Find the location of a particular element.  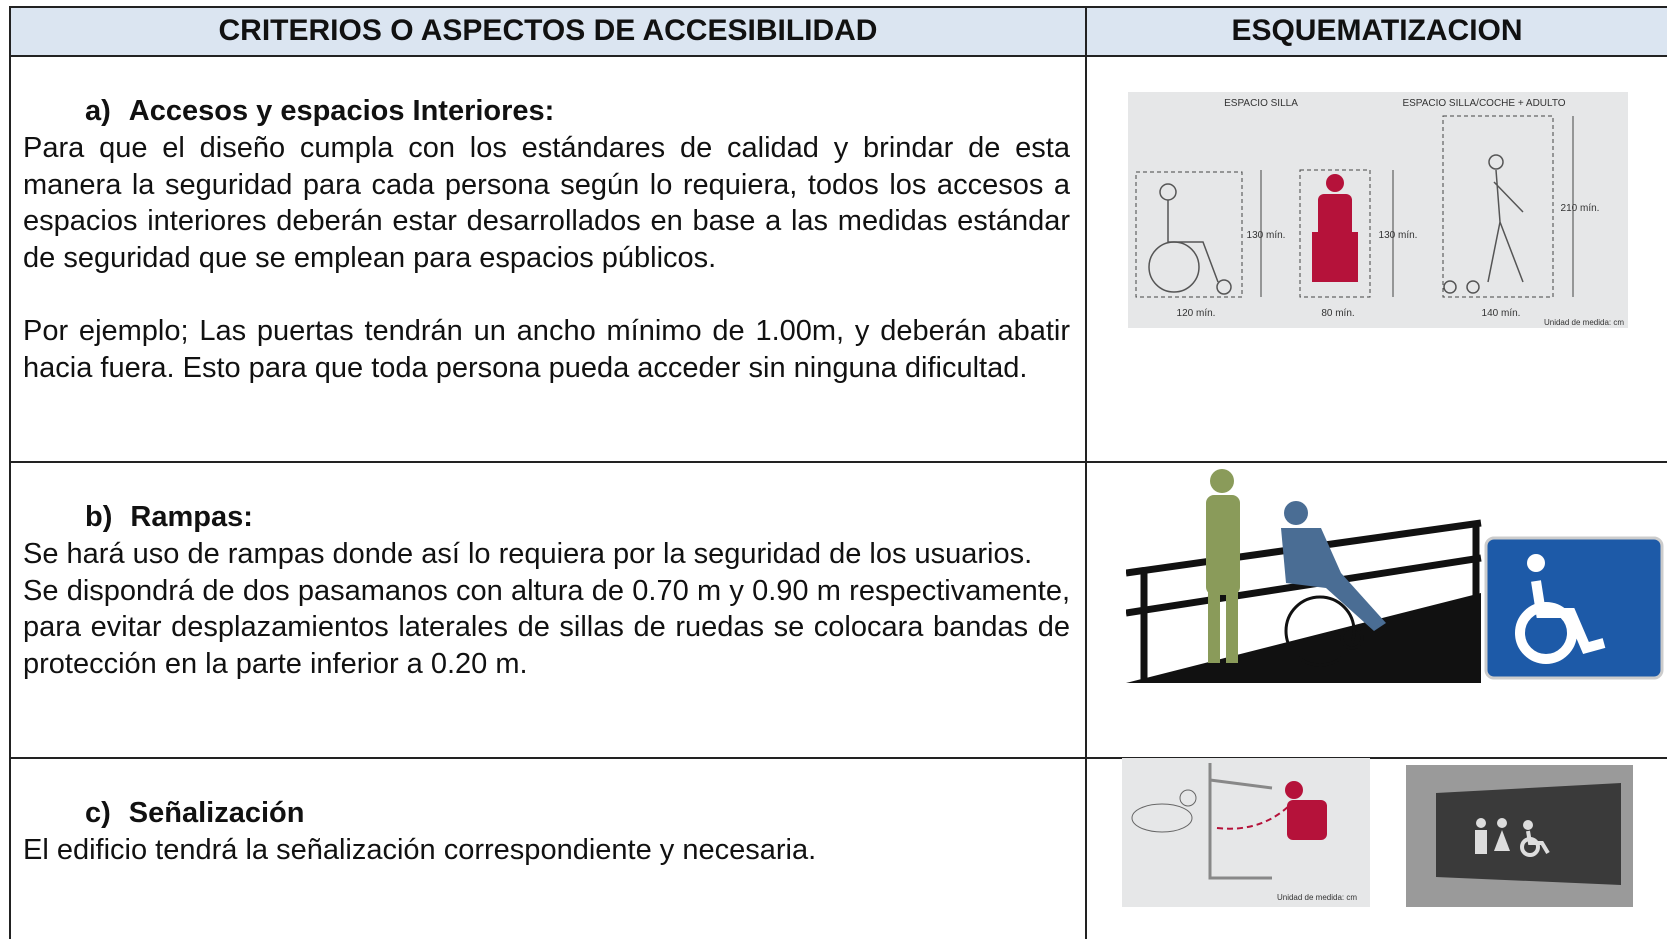

column-line is located at coordinates (1086, 472).